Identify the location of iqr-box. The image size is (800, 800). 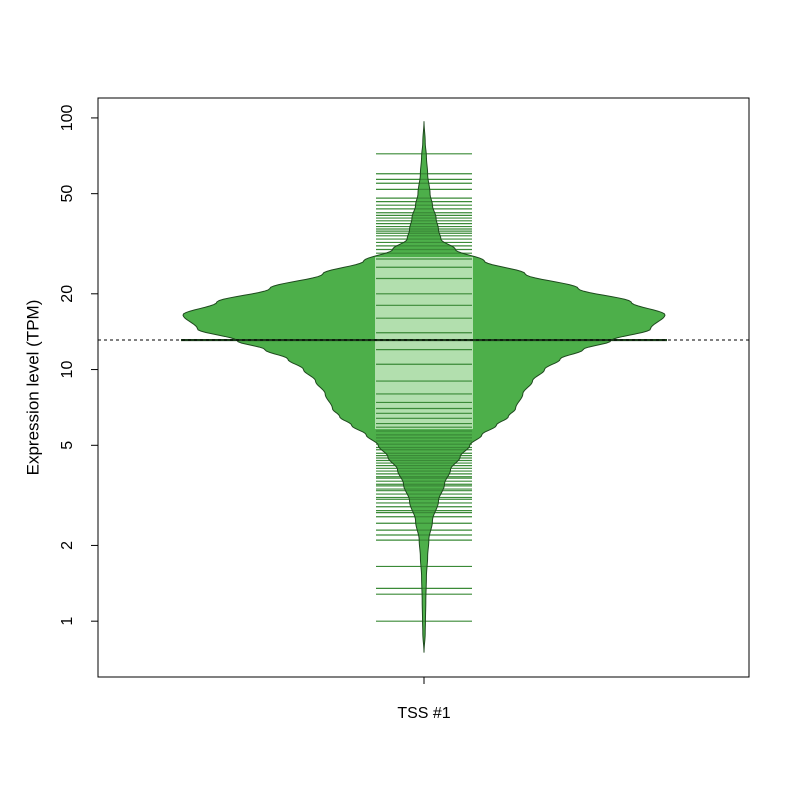
(424, 343).